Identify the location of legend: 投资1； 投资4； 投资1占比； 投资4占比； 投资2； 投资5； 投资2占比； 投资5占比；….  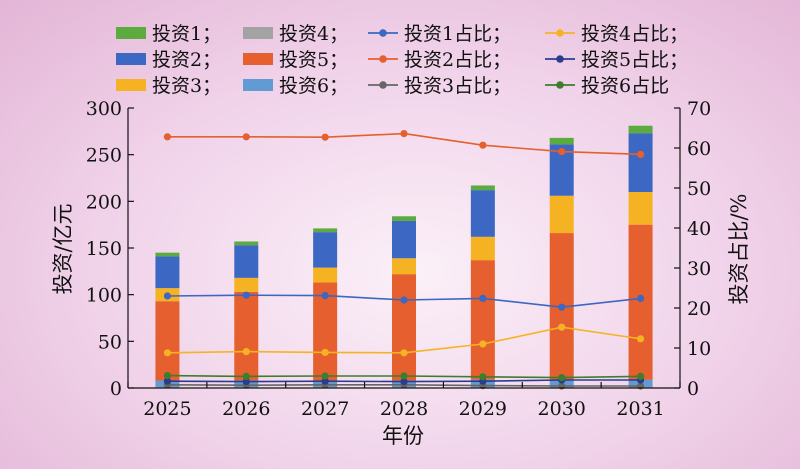
(402, 60).